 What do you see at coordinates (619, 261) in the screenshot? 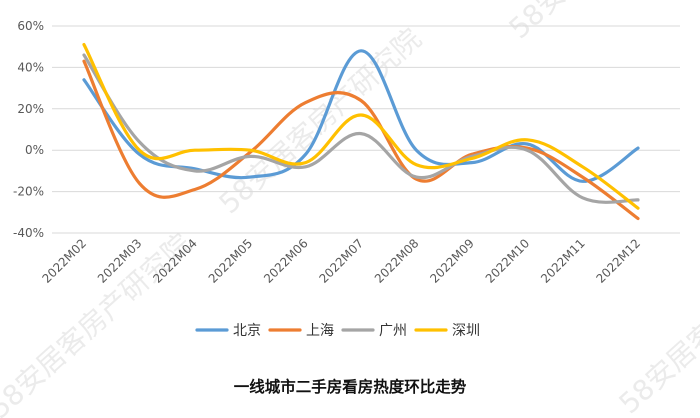
I see `x-tick-label: 2022M12` at bounding box center [619, 261].